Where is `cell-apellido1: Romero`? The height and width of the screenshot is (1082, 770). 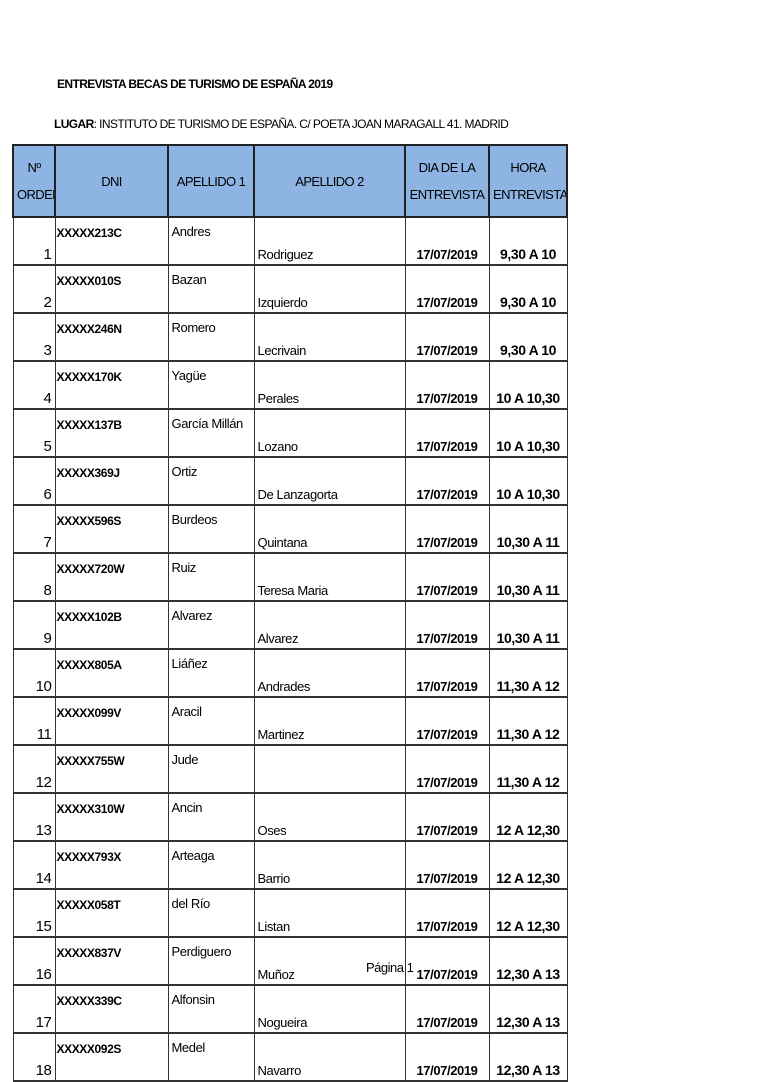
cell-apellido1: Romero is located at coordinates (211, 337).